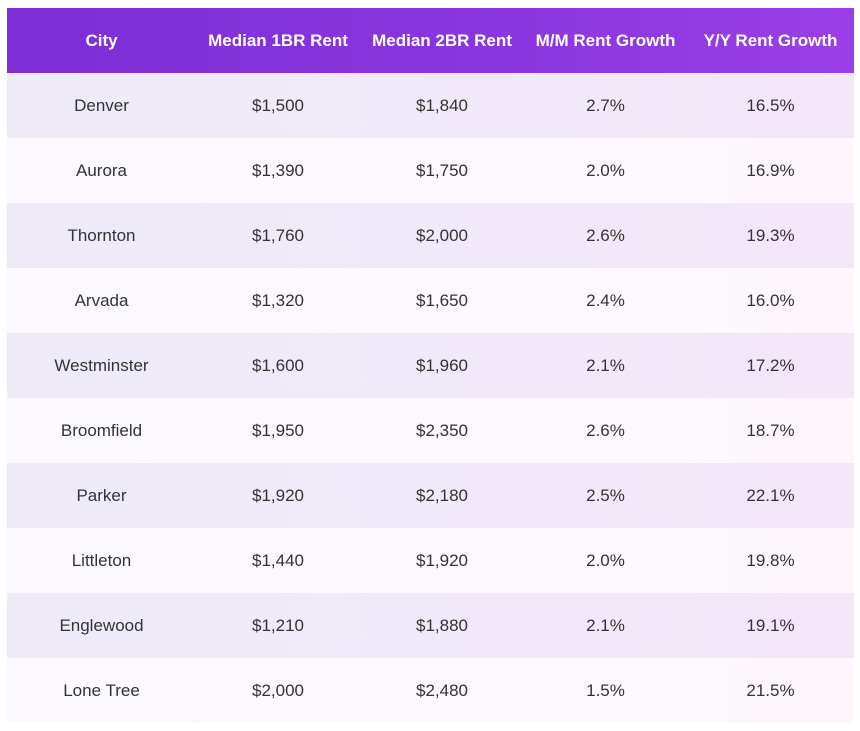 This screenshot has height=731, width=860. I want to click on cell-median-1br-rent: $1,210, so click(278, 625).